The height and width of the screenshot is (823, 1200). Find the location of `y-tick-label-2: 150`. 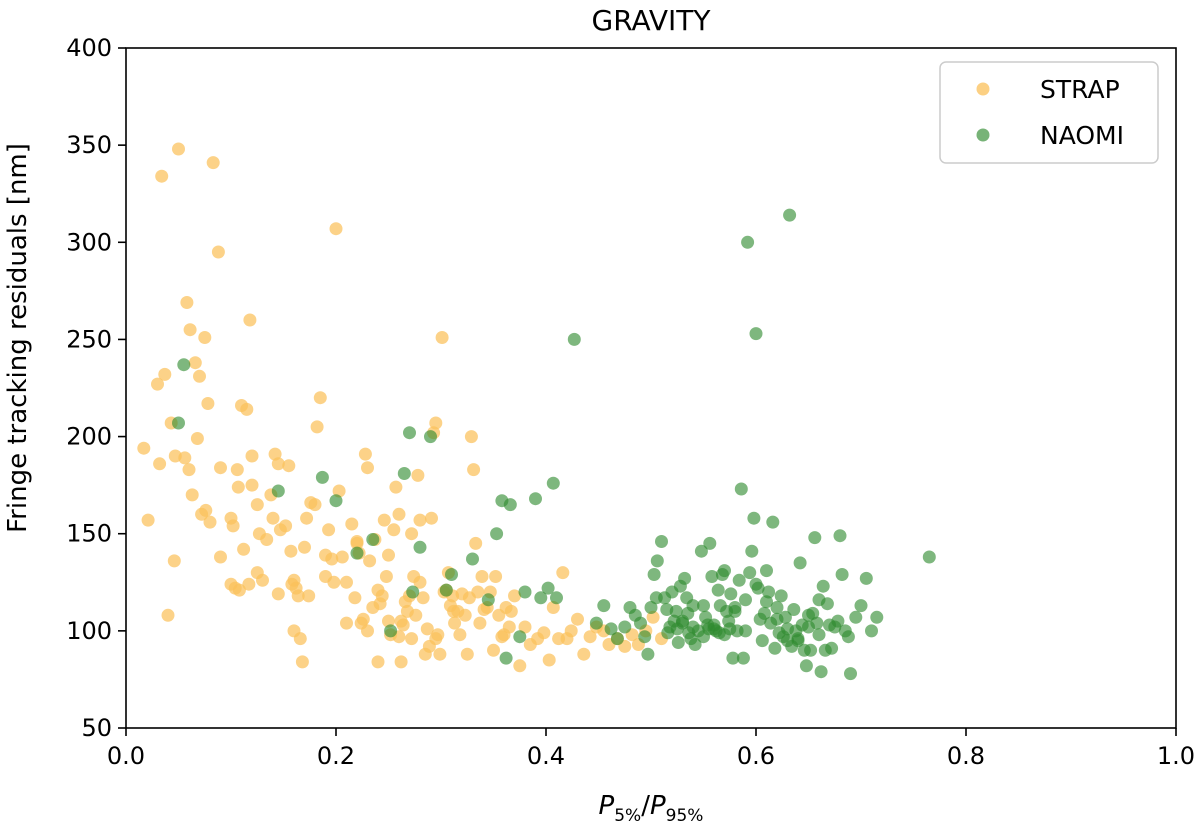

y-tick-label-2: 150 is located at coordinates (89, 534).